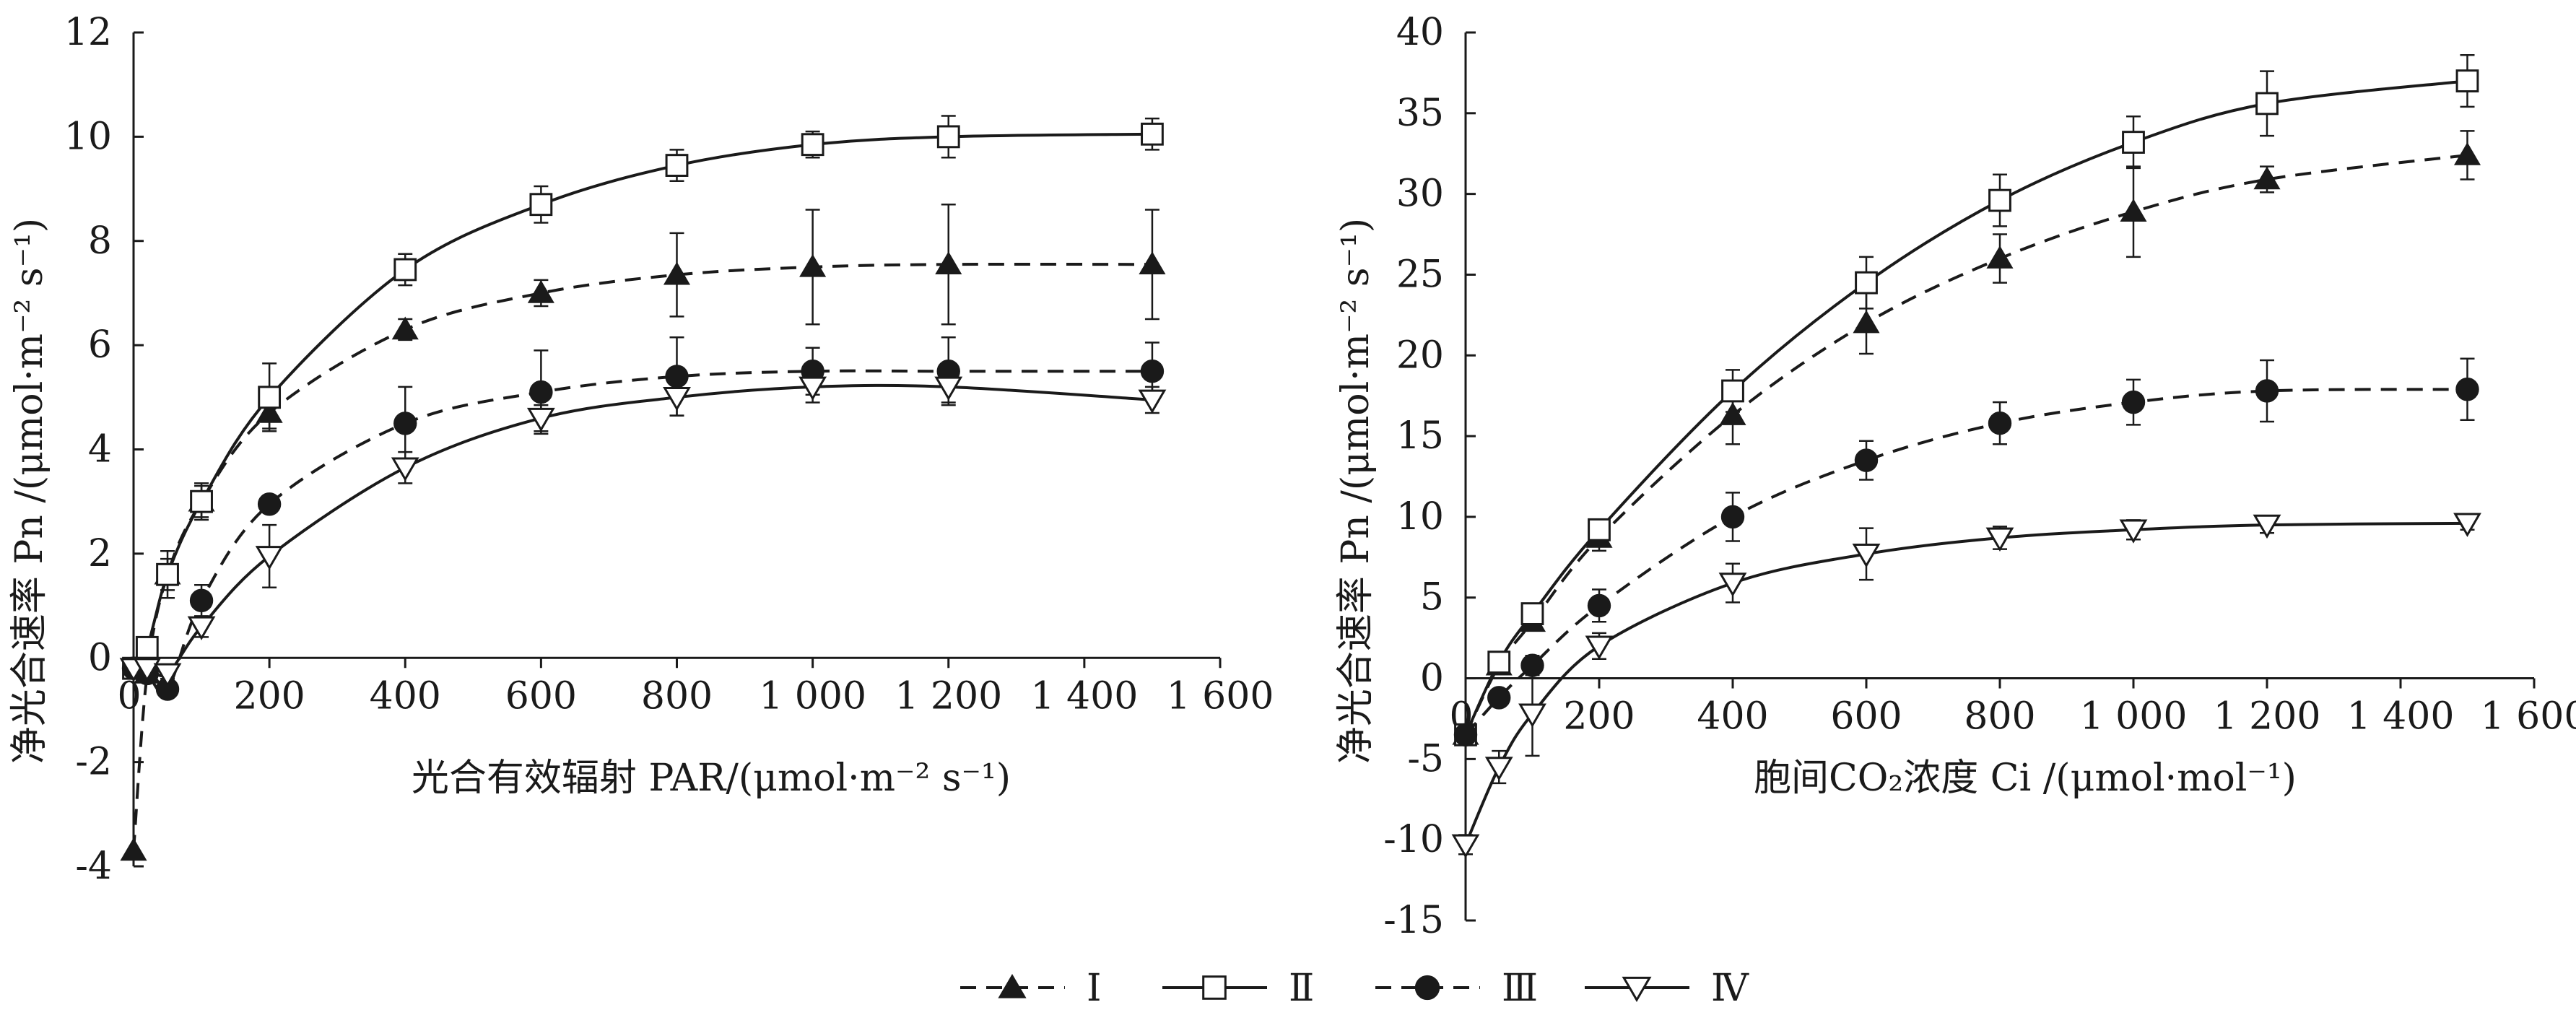 This screenshot has height=1023, width=2576. What do you see at coordinates (1420, 436) in the screenshot?
I see `y-tick-label: 15` at bounding box center [1420, 436].